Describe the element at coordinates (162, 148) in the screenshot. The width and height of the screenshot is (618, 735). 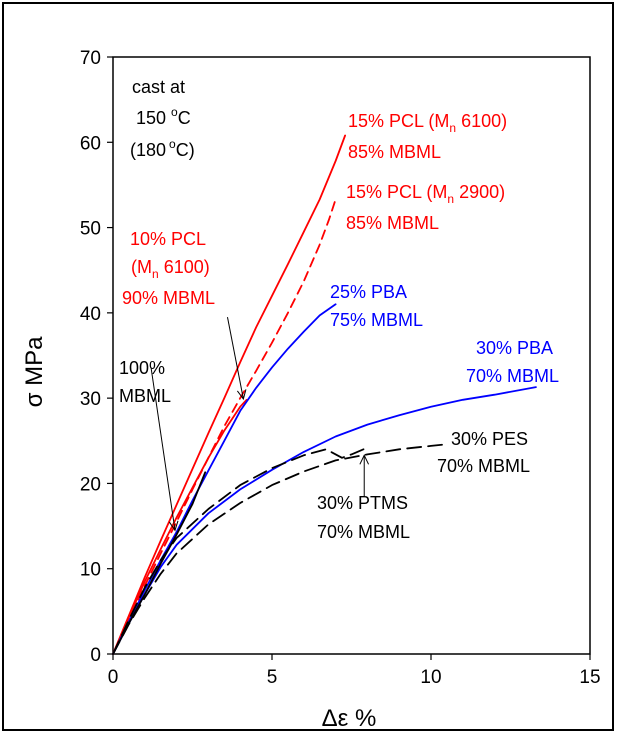
I see `alt-cast-temperature-label: (180 oC)` at that location.